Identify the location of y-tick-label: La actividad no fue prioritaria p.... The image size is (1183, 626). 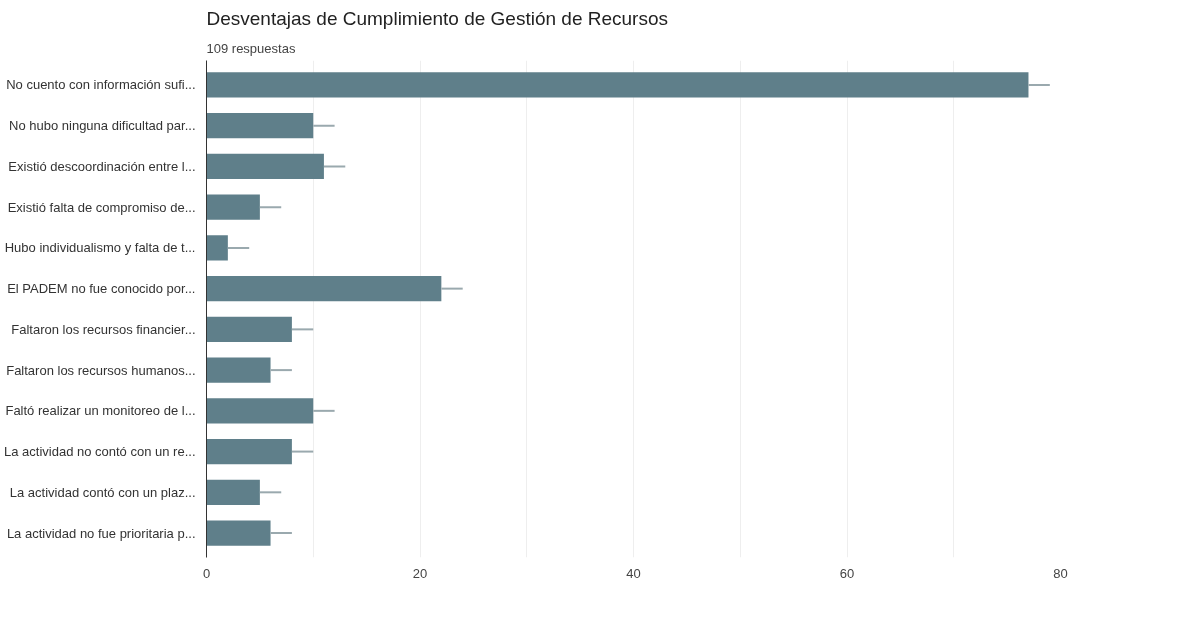
(101, 533).